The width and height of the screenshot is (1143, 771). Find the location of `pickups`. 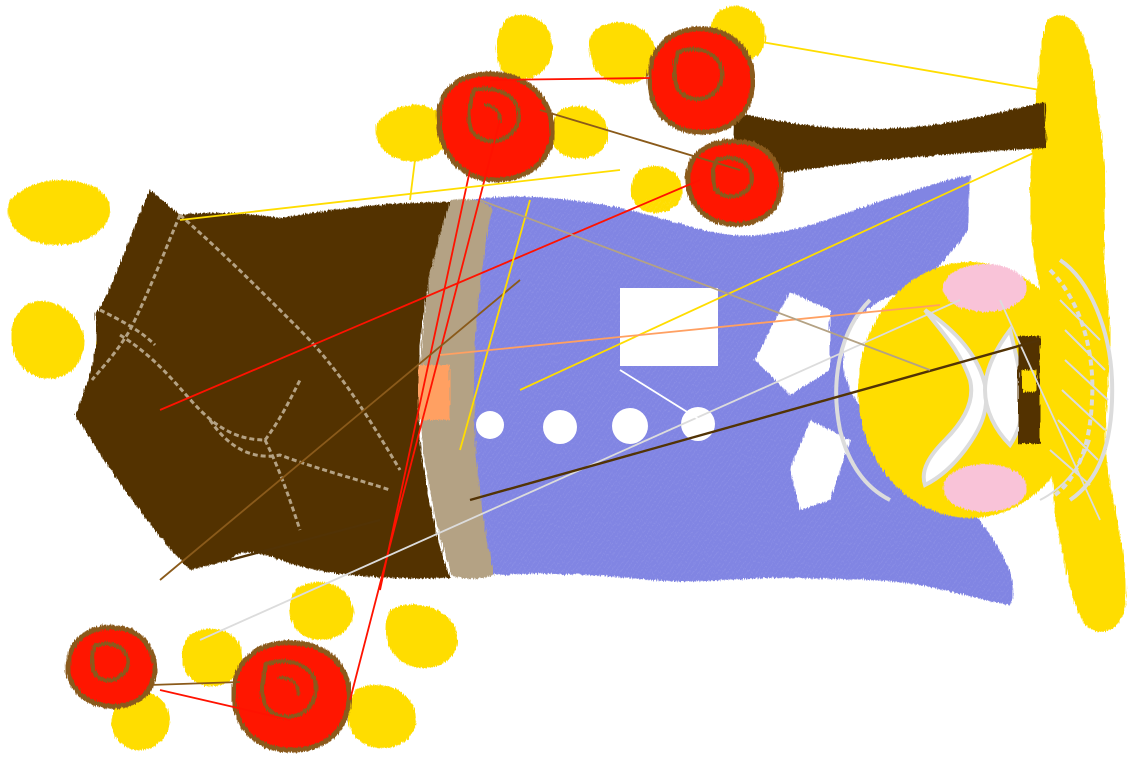

pickups is located at coordinates (597, 366).